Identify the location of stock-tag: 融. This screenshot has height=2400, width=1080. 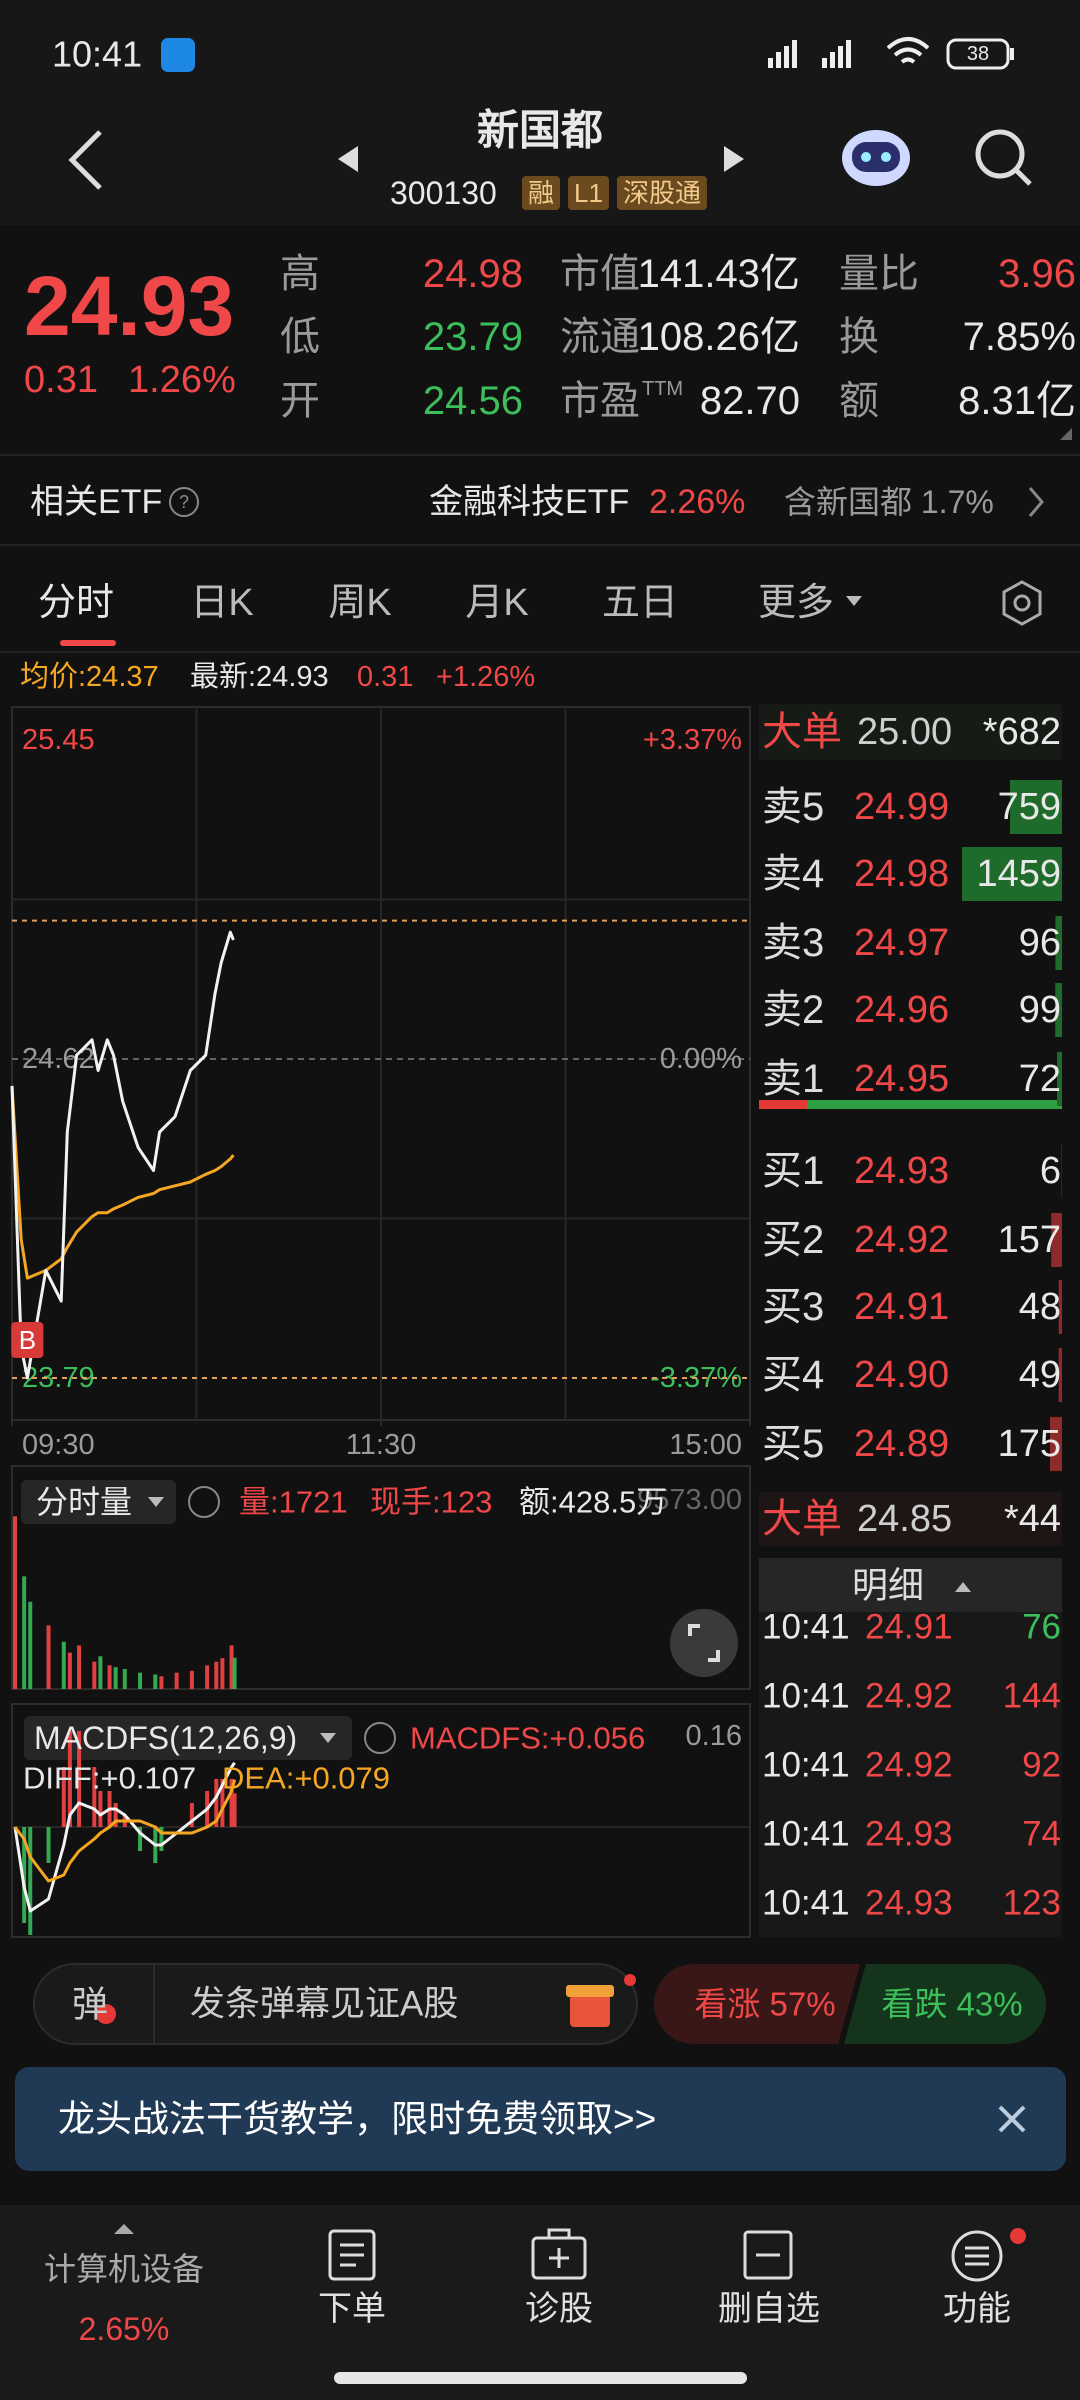
(541, 193).